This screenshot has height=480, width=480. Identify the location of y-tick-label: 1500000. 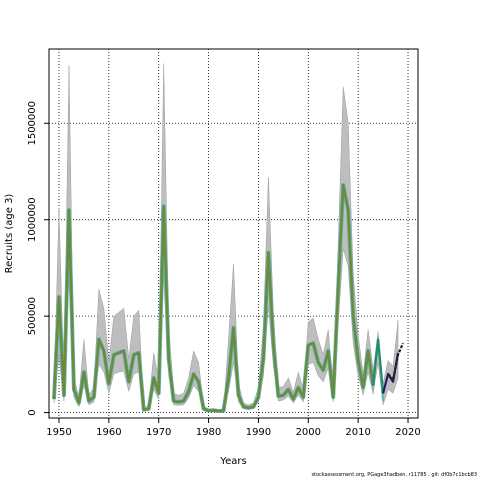
(32, 123).